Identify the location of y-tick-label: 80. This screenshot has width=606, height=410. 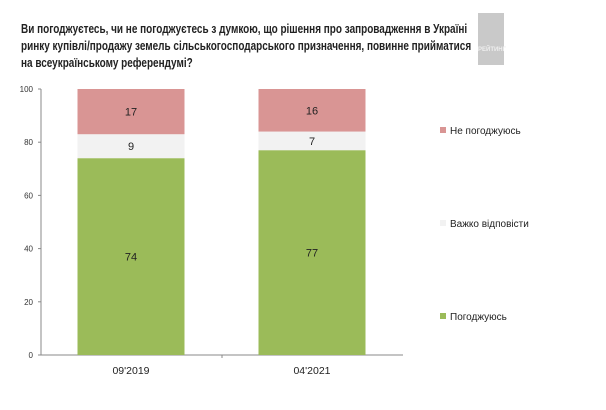
(28, 142).